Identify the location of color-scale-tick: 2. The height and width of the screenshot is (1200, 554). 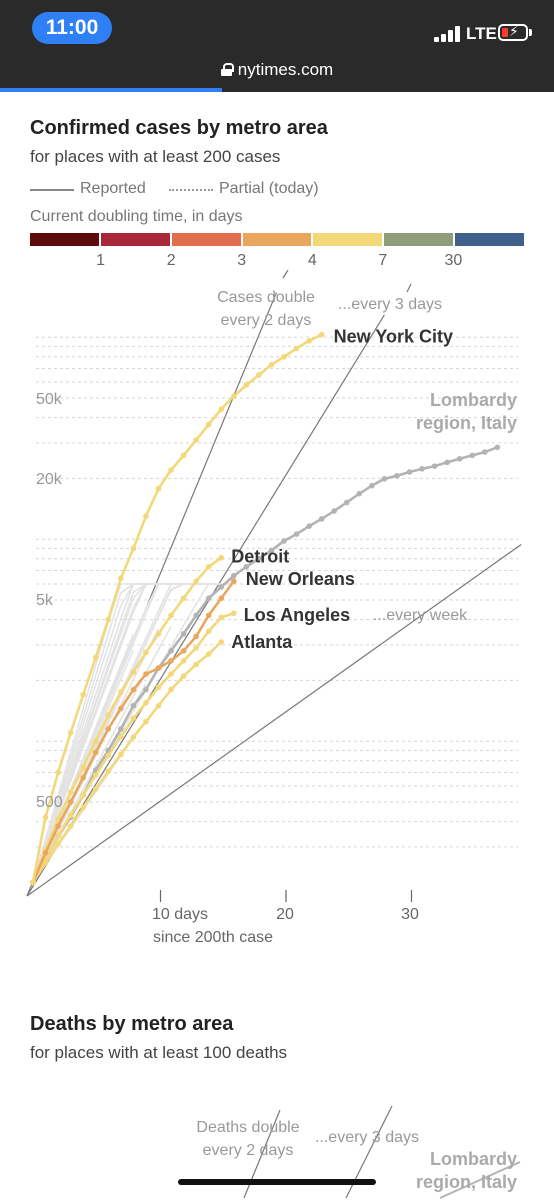
(171, 260).